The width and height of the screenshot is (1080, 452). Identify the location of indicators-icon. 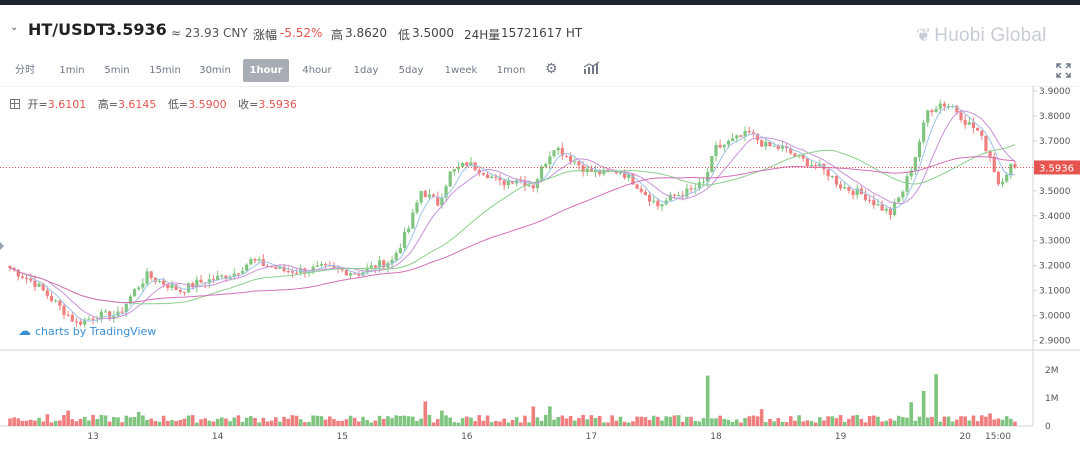
(591, 70).